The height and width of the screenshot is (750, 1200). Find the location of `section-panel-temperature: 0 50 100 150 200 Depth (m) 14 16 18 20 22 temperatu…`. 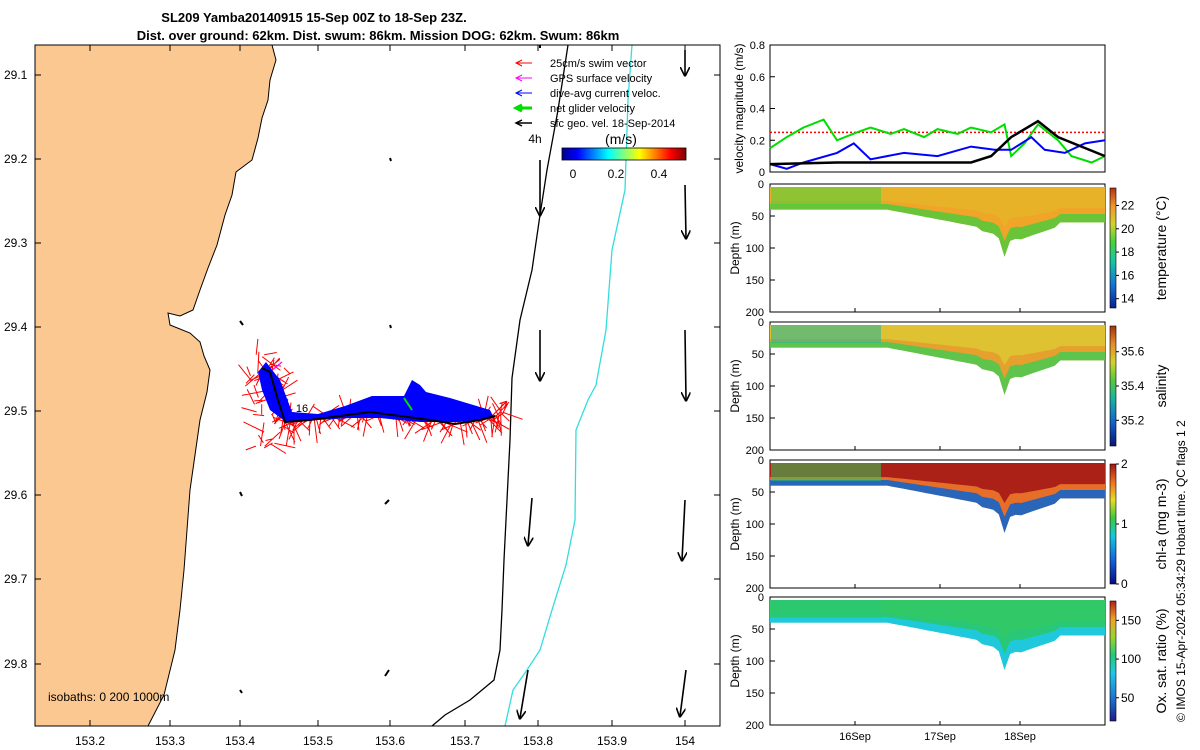

section-panel-temperature: 0 50 100 150 200 Depth (m) 14 16 18 20 22 temperatu… is located at coordinates (948, 249).